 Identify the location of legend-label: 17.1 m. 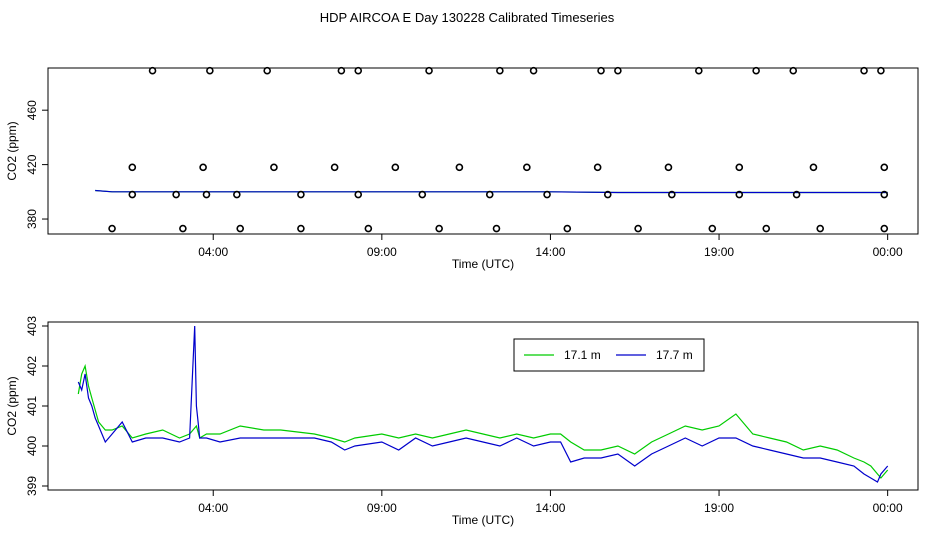
(582, 355).